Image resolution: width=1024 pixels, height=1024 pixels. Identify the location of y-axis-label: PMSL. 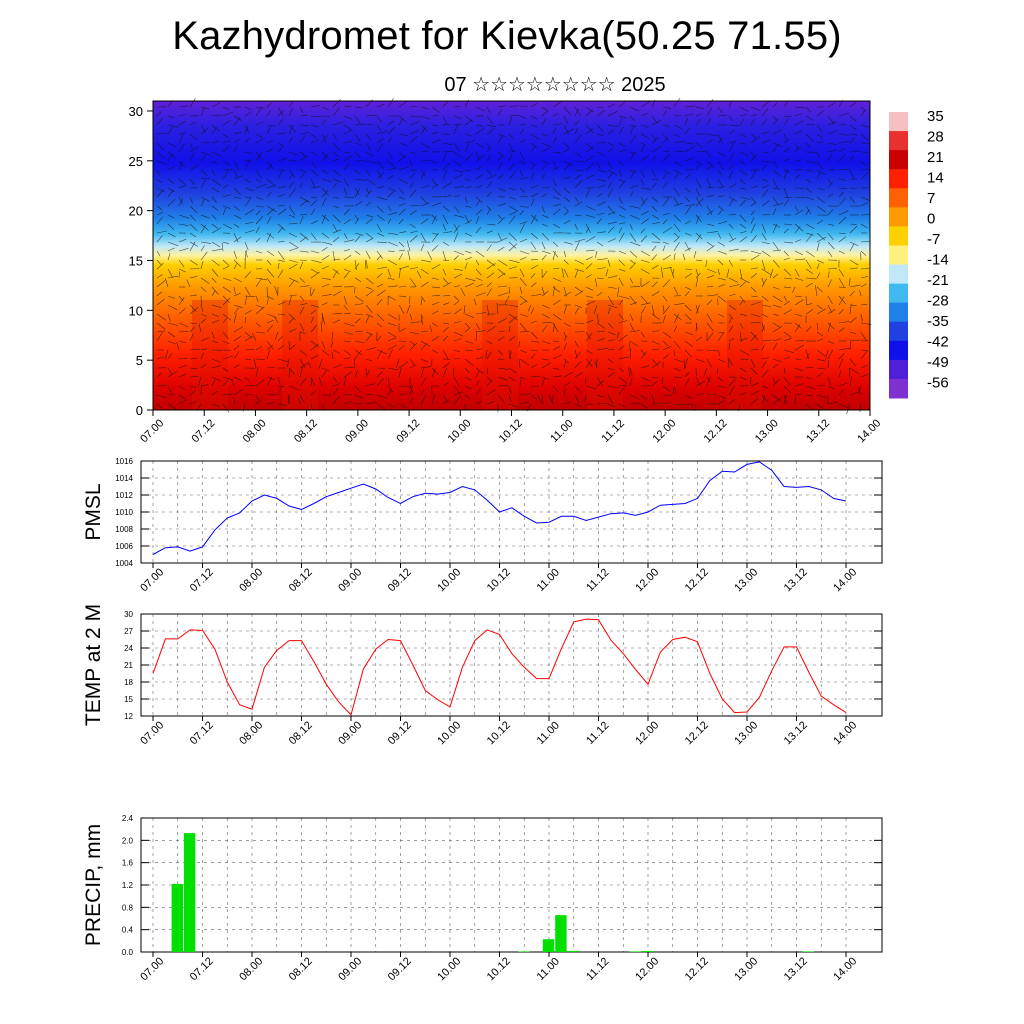
(93, 511).